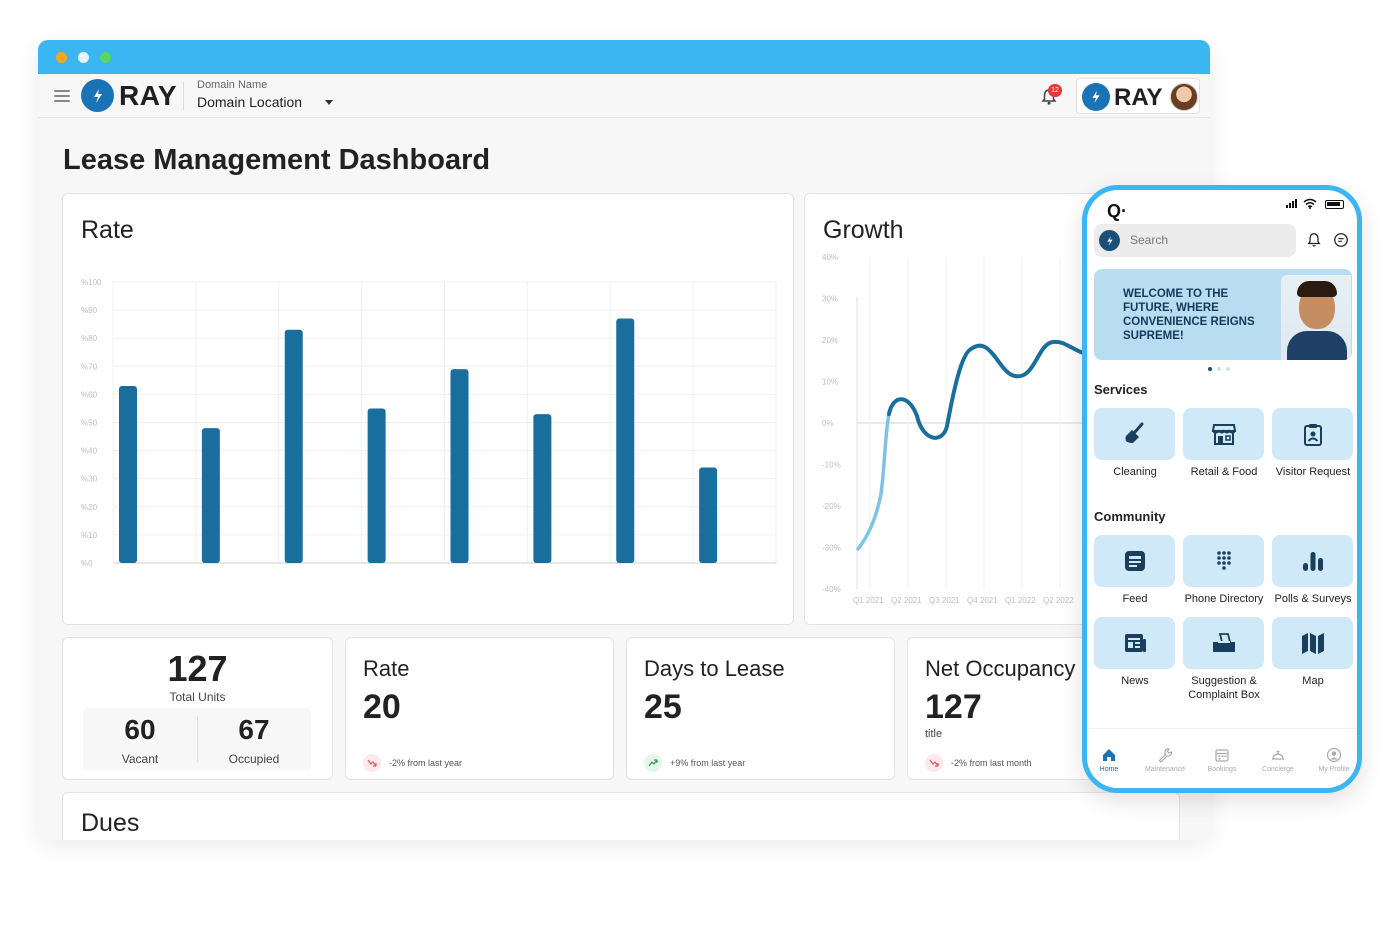 Image resolution: width=1400 pixels, height=934 pixels. What do you see at coordinates (1165, 760) in the screenshot?
I see `nav-maintenance: Maintenance` at bounding box center [1165, 760].